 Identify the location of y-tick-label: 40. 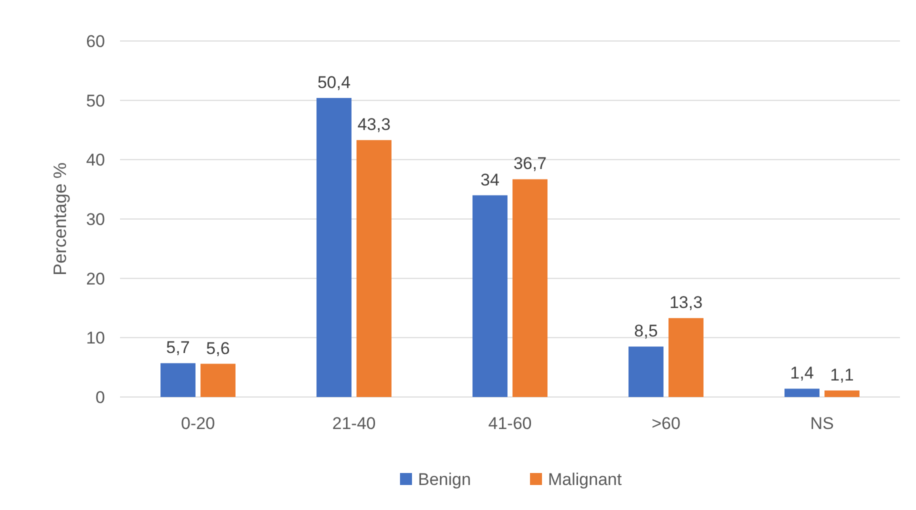
(95, 160).